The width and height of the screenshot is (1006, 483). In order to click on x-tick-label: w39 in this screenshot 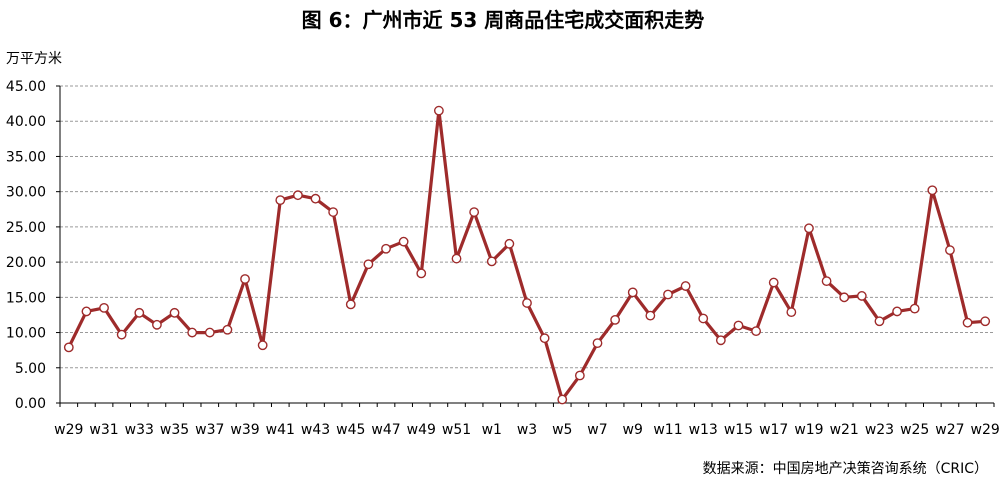, I will do `click(244, 430)`.